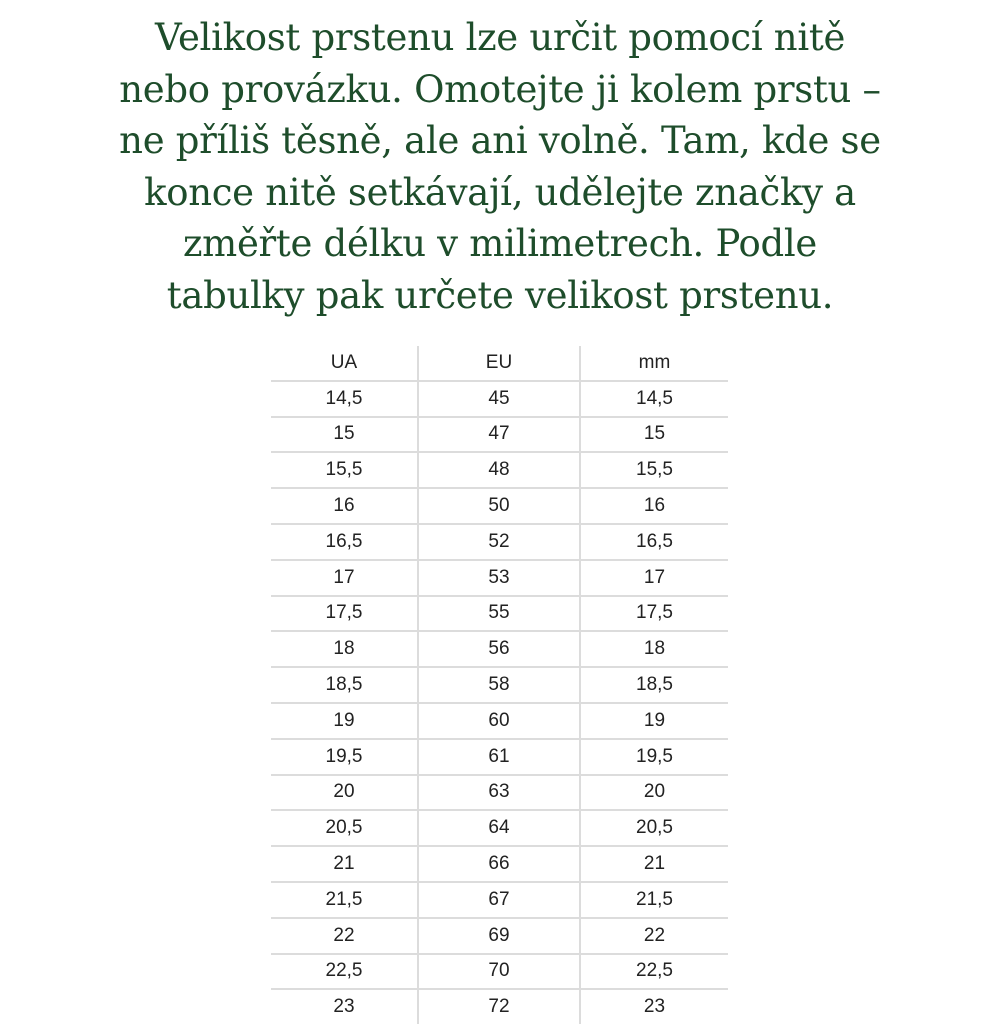  What do you see at coordinates (654, 864) in the screenshot?
I see `cell-mm: 21` at bounding box center [654, 864].